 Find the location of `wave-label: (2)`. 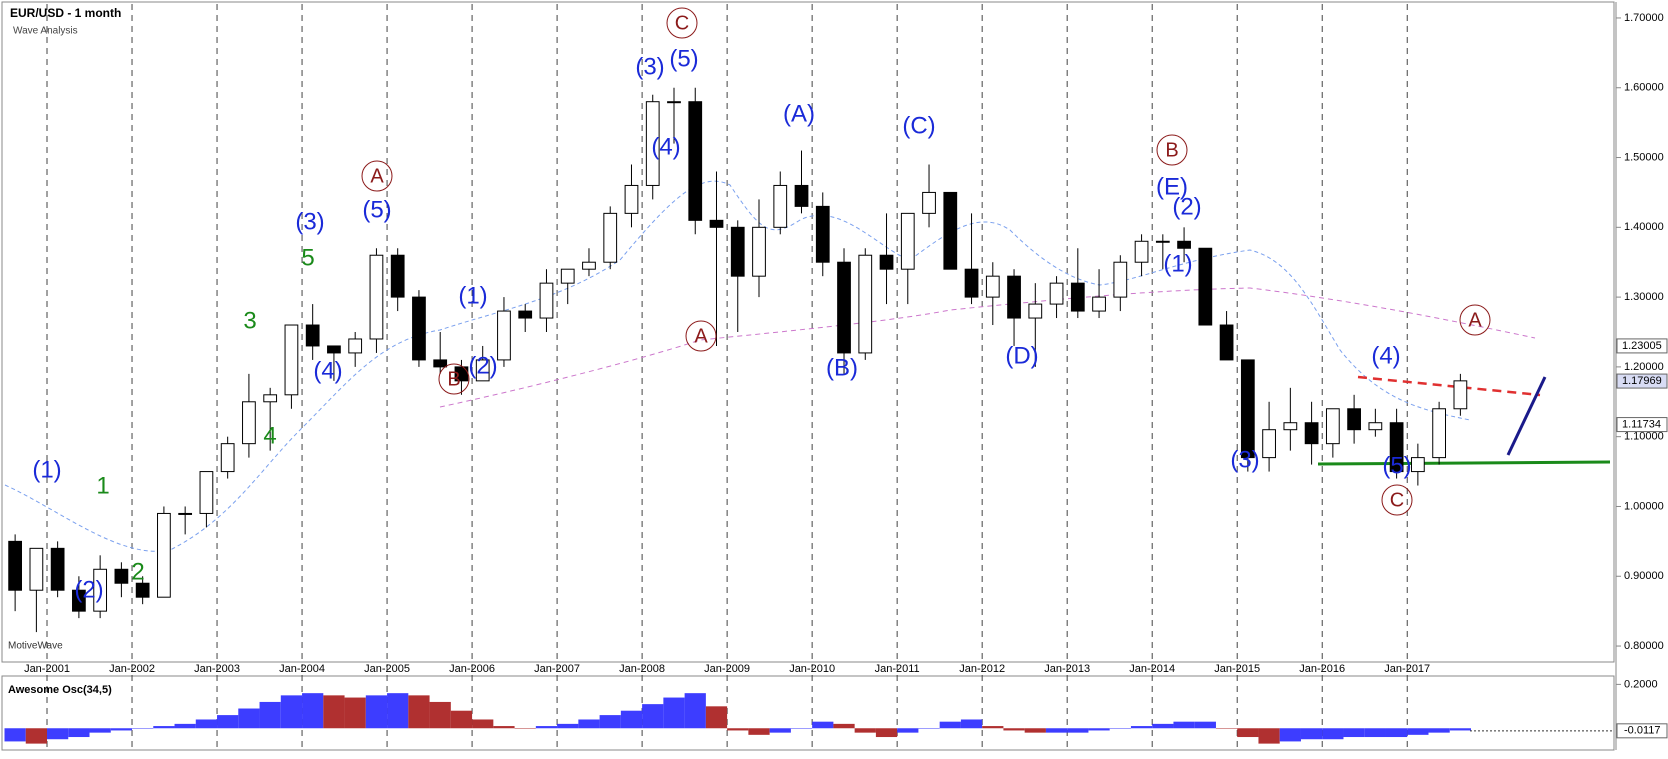

wave-label: (2) is located at coordinates (88, 589).